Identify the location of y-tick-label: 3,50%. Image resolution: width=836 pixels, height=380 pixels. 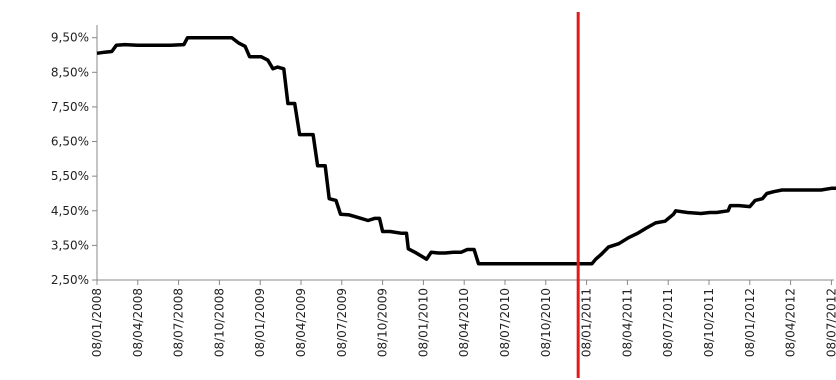
(70, 245).